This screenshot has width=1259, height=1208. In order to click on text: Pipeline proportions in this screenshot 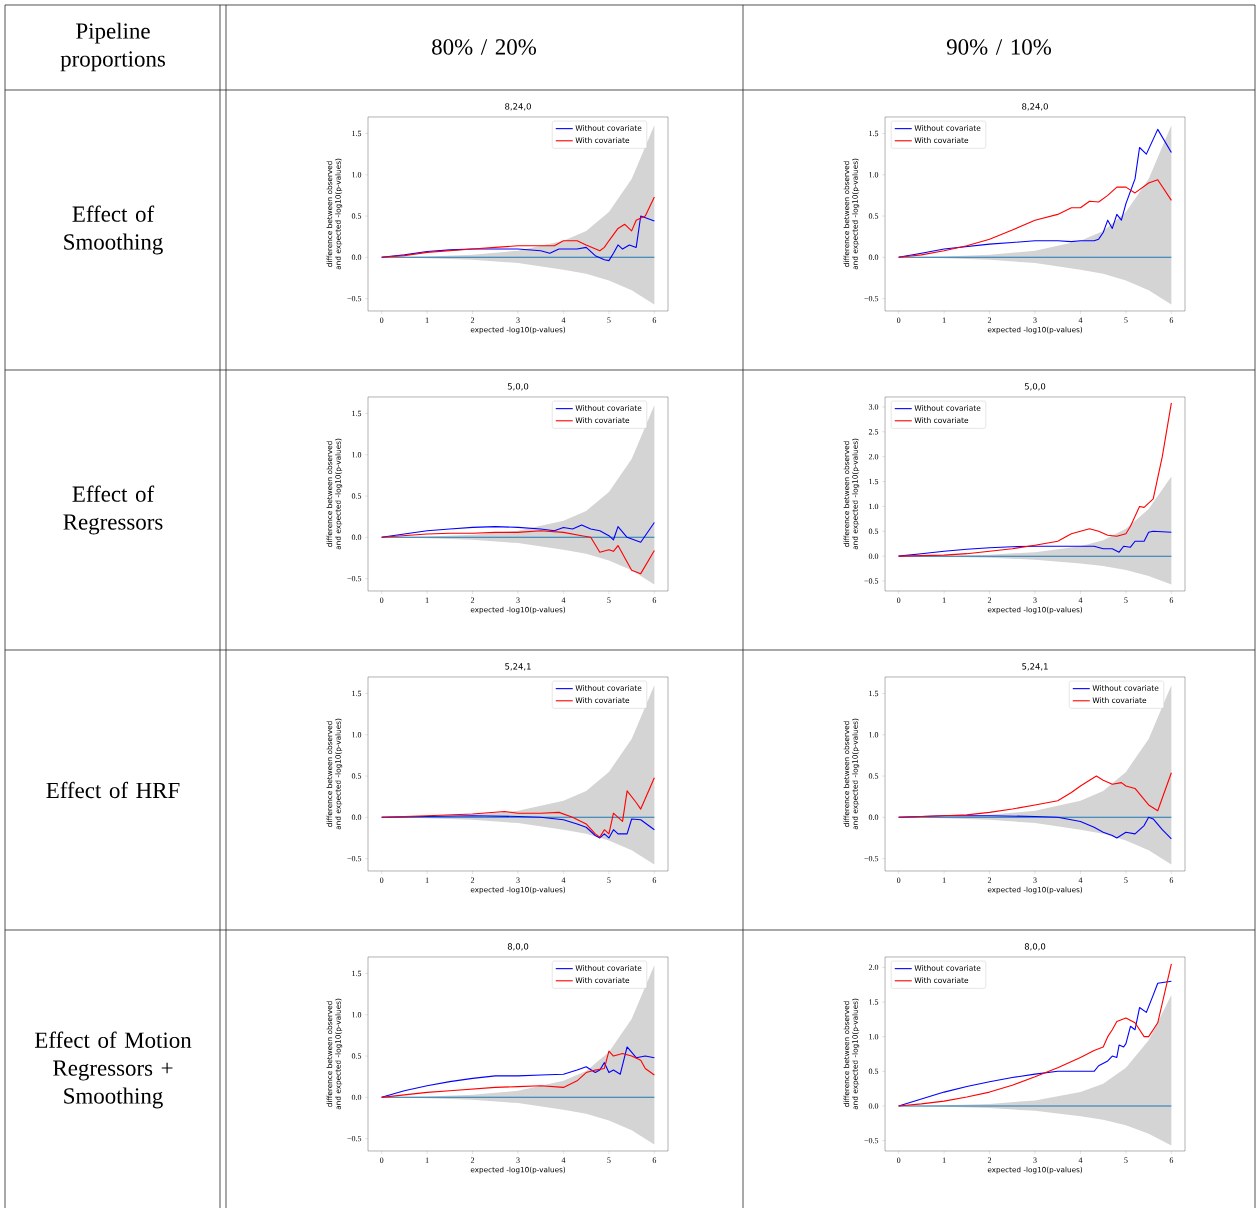, I will do `click(113, 47)`.